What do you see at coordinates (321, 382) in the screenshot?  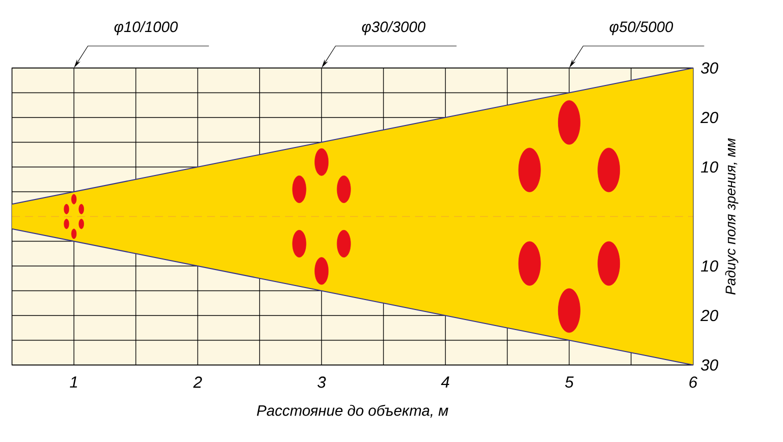 I see `x-tick-label: 3` at bounding box center [321, 382].